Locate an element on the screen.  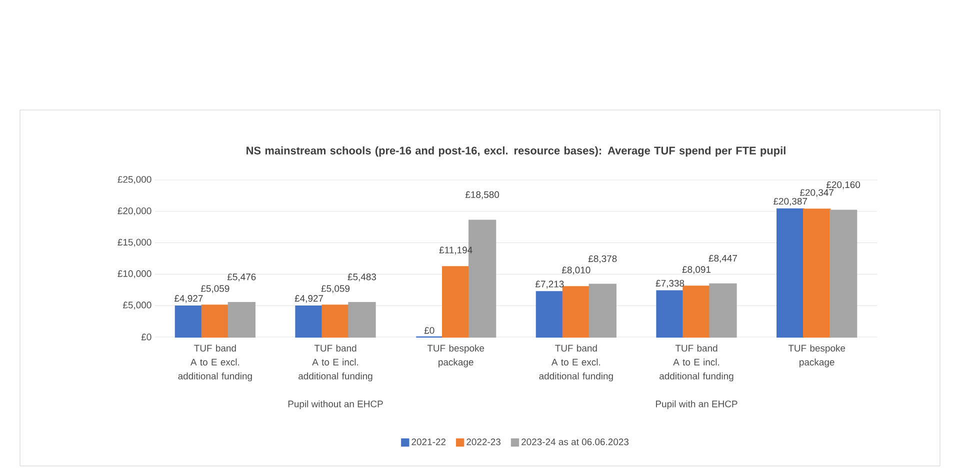
data-label: £8,447 is located at coordinates (722, 258).